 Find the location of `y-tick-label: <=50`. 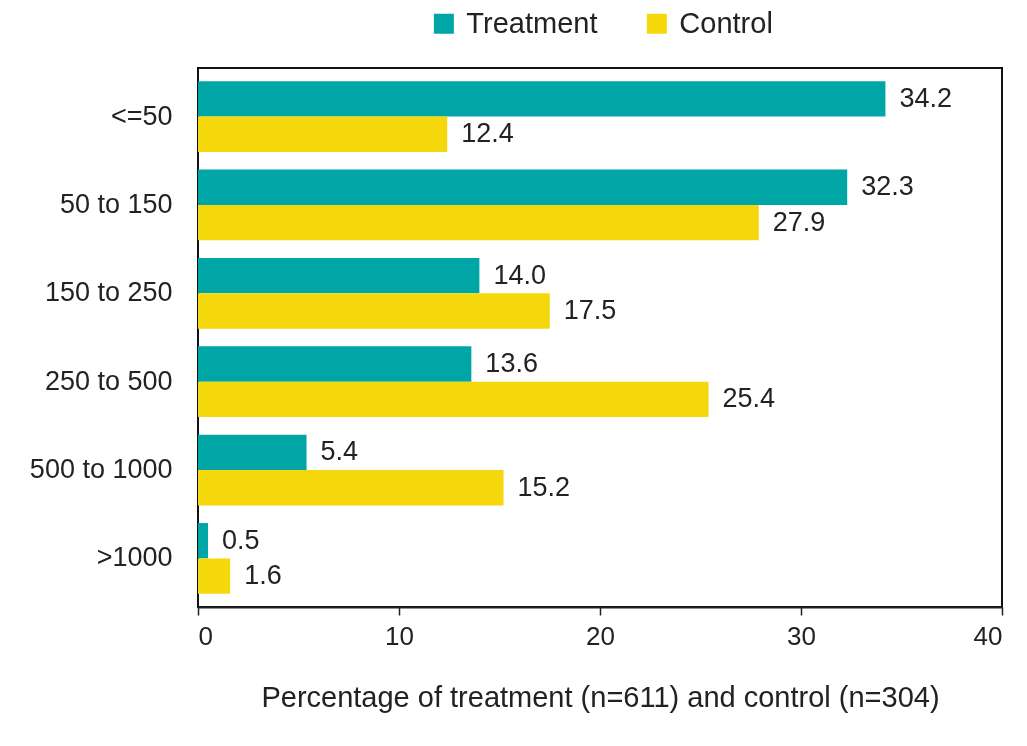

y-tick-label: <=50 is located at coordinates (141, 115).